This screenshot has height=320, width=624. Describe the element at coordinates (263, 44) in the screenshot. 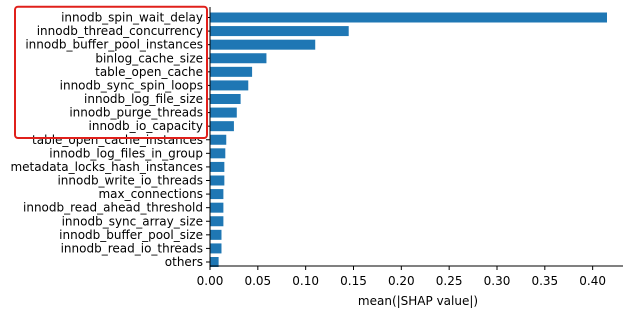

I see `bar-innodb-buffer-pool-instances` at that location.